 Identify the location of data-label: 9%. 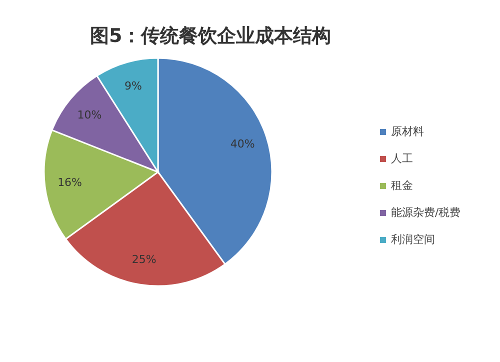
(133, 86).